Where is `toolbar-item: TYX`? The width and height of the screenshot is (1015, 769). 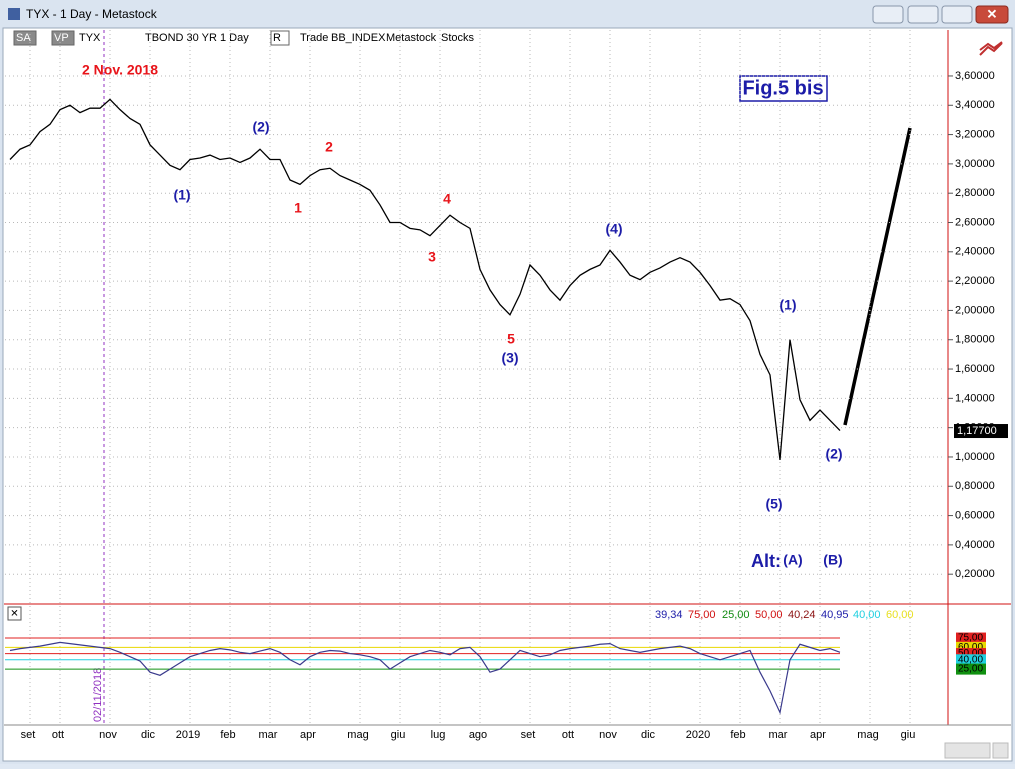 toolbar-item: TYX is located at coordinates (90, 38).